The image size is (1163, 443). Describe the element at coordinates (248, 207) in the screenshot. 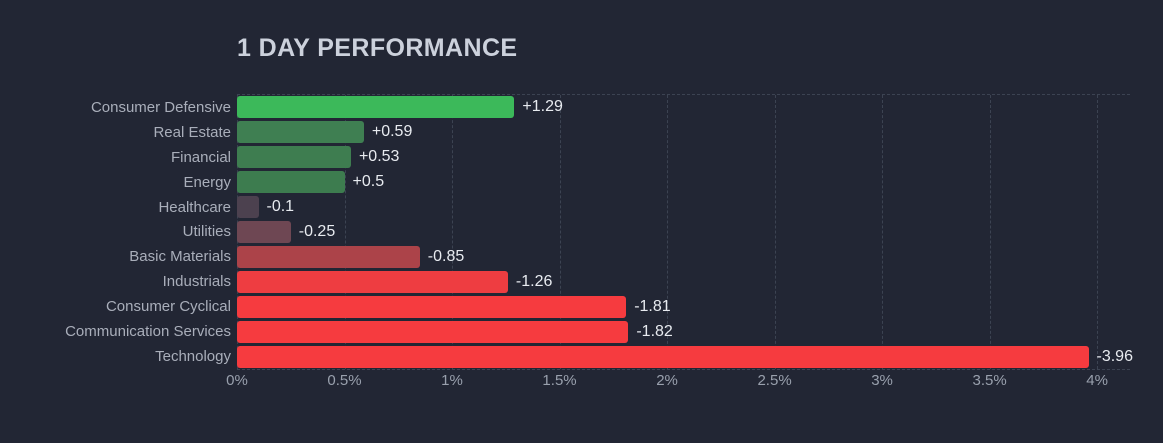

I see `bar-healthcare` at that location.